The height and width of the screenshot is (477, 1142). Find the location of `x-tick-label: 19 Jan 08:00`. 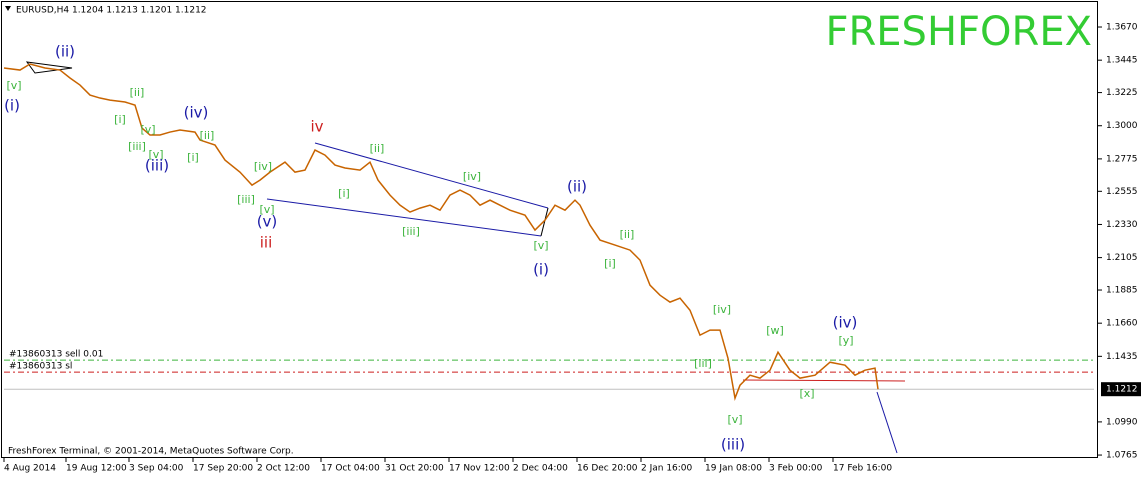

x-tick-label: 19 Jan 08:00 is located at coordinates (733, 469).